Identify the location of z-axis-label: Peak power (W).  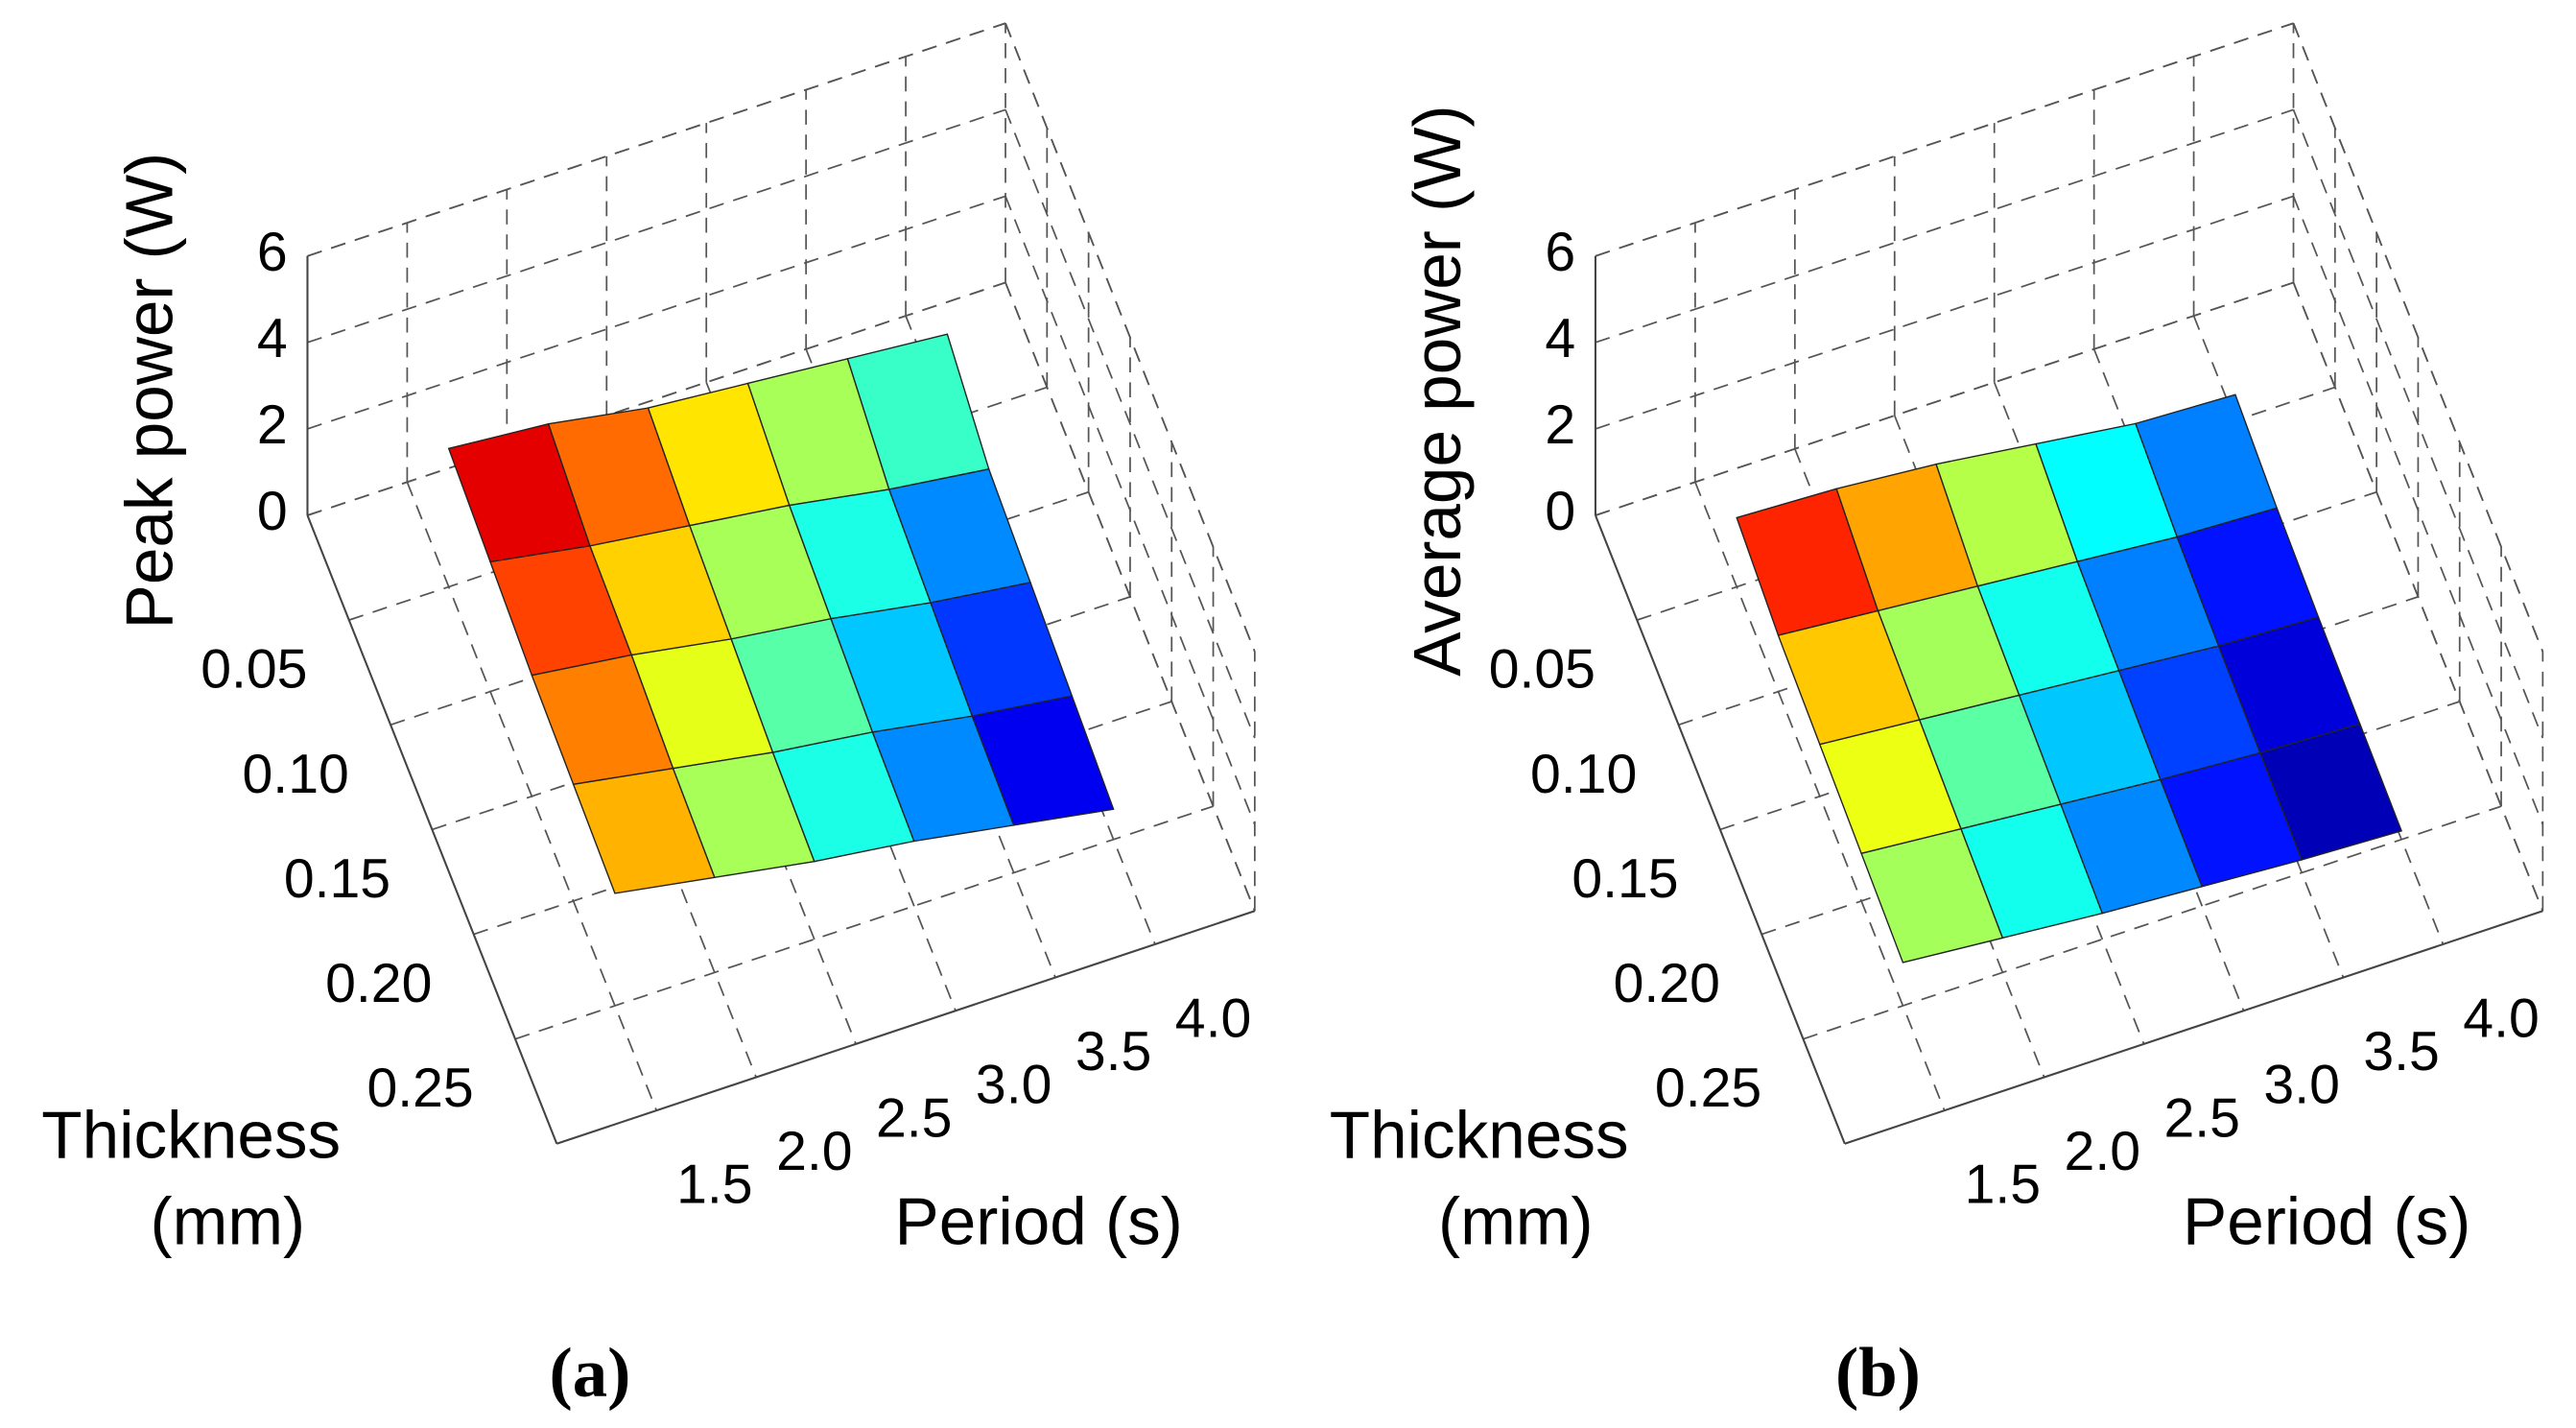
(148, 392).